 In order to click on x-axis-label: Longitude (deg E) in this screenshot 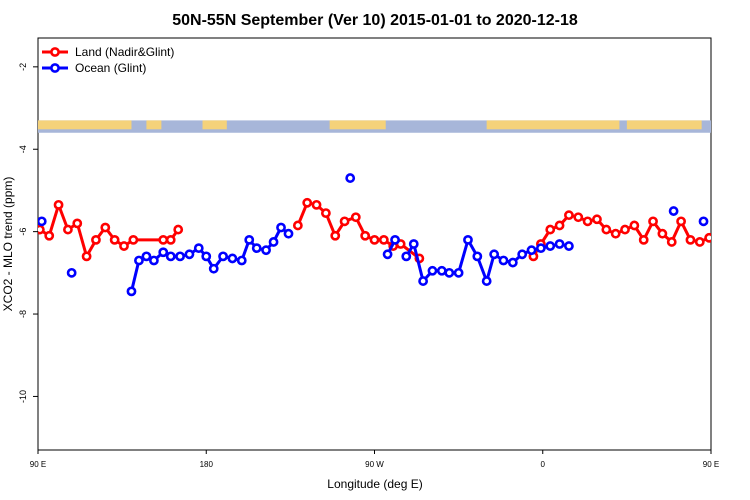, I will do `click(374, 484)`.